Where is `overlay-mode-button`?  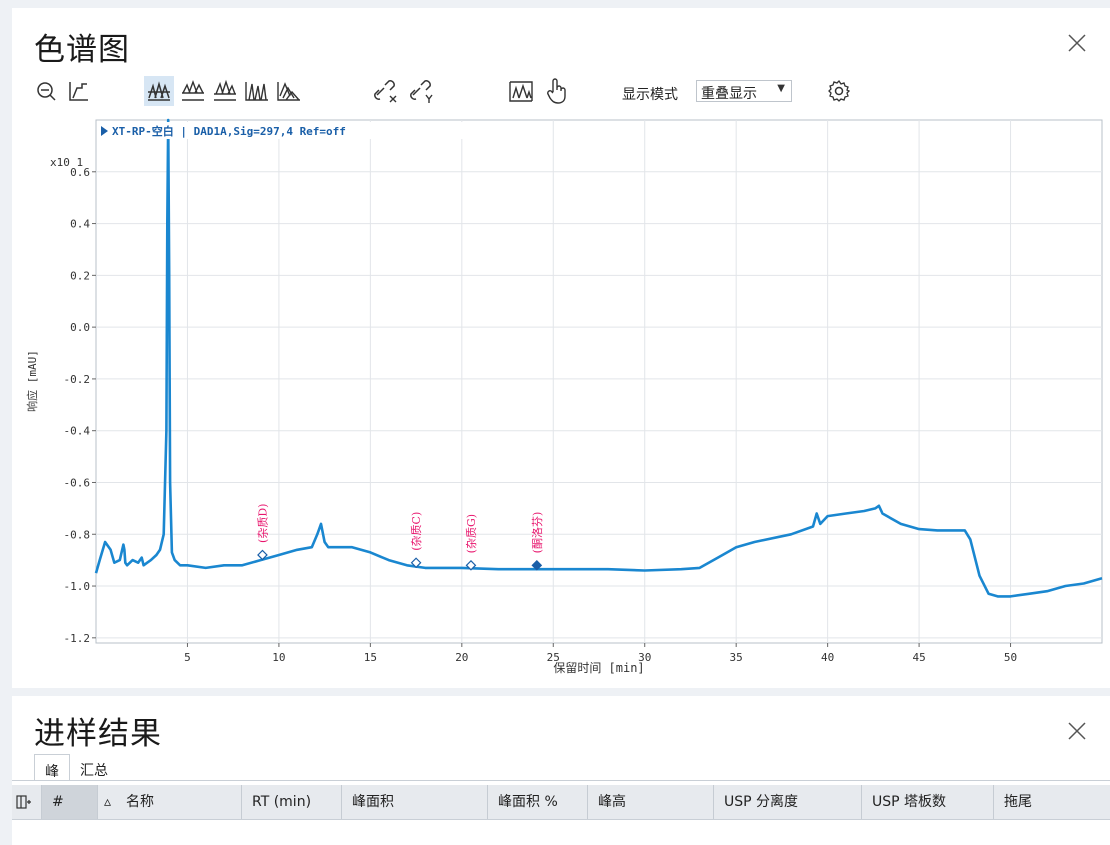 overlay-mode-button is located at coordinates (159, 91).